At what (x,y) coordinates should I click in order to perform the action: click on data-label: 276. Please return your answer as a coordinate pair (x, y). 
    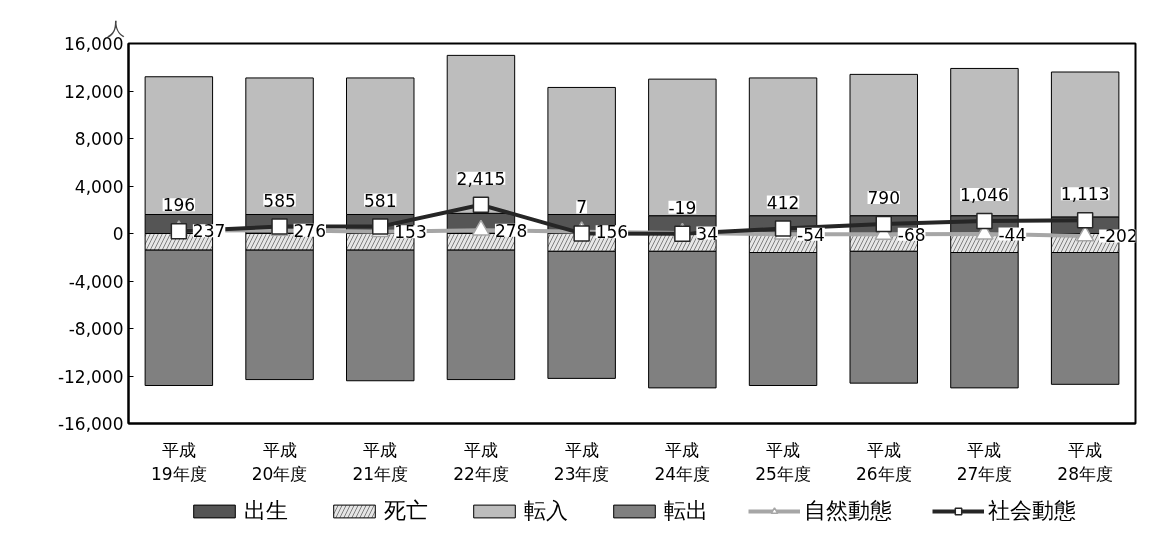
    Looking at the image, I should click on (309, 230).